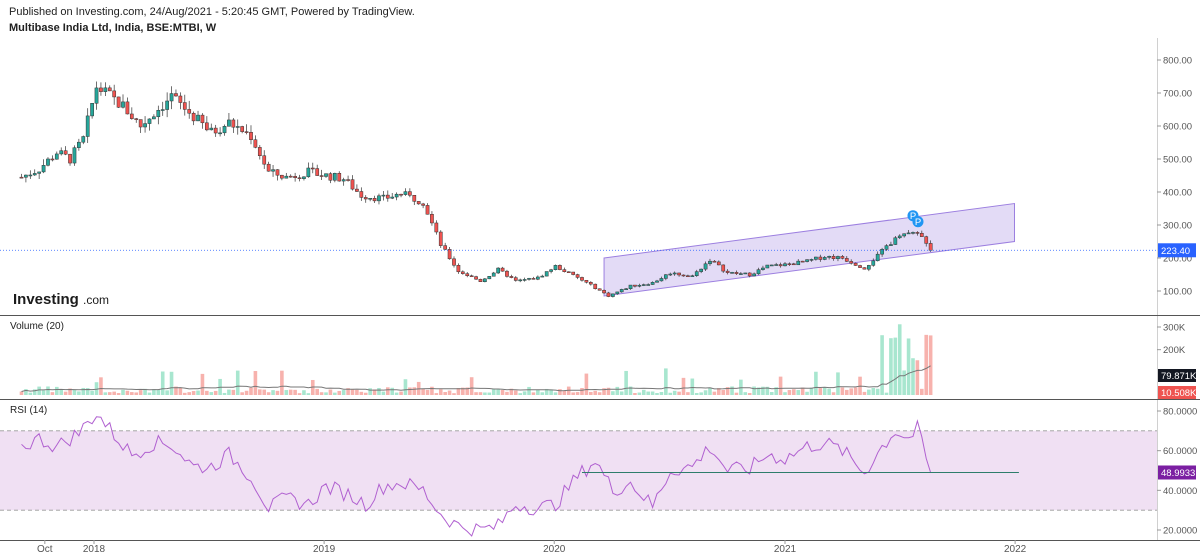 The image size is (1200, 556). I want to click on time-tick-label: 2018, so click(94, 549).